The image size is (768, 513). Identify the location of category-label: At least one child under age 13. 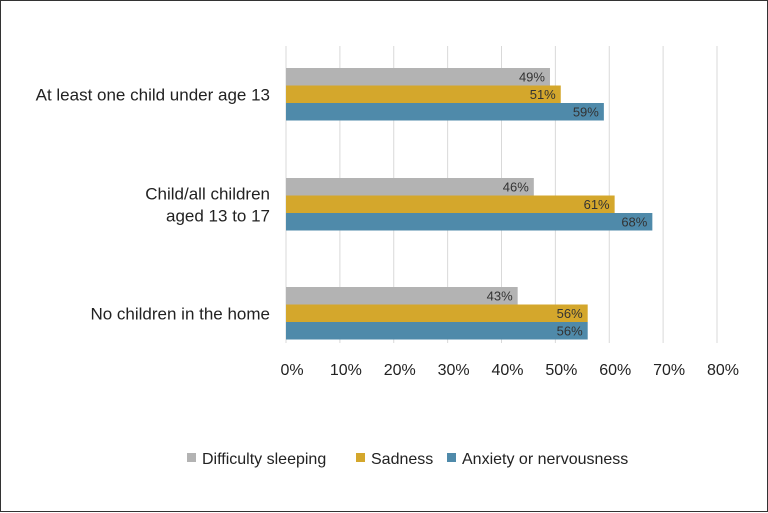
(153, 94).